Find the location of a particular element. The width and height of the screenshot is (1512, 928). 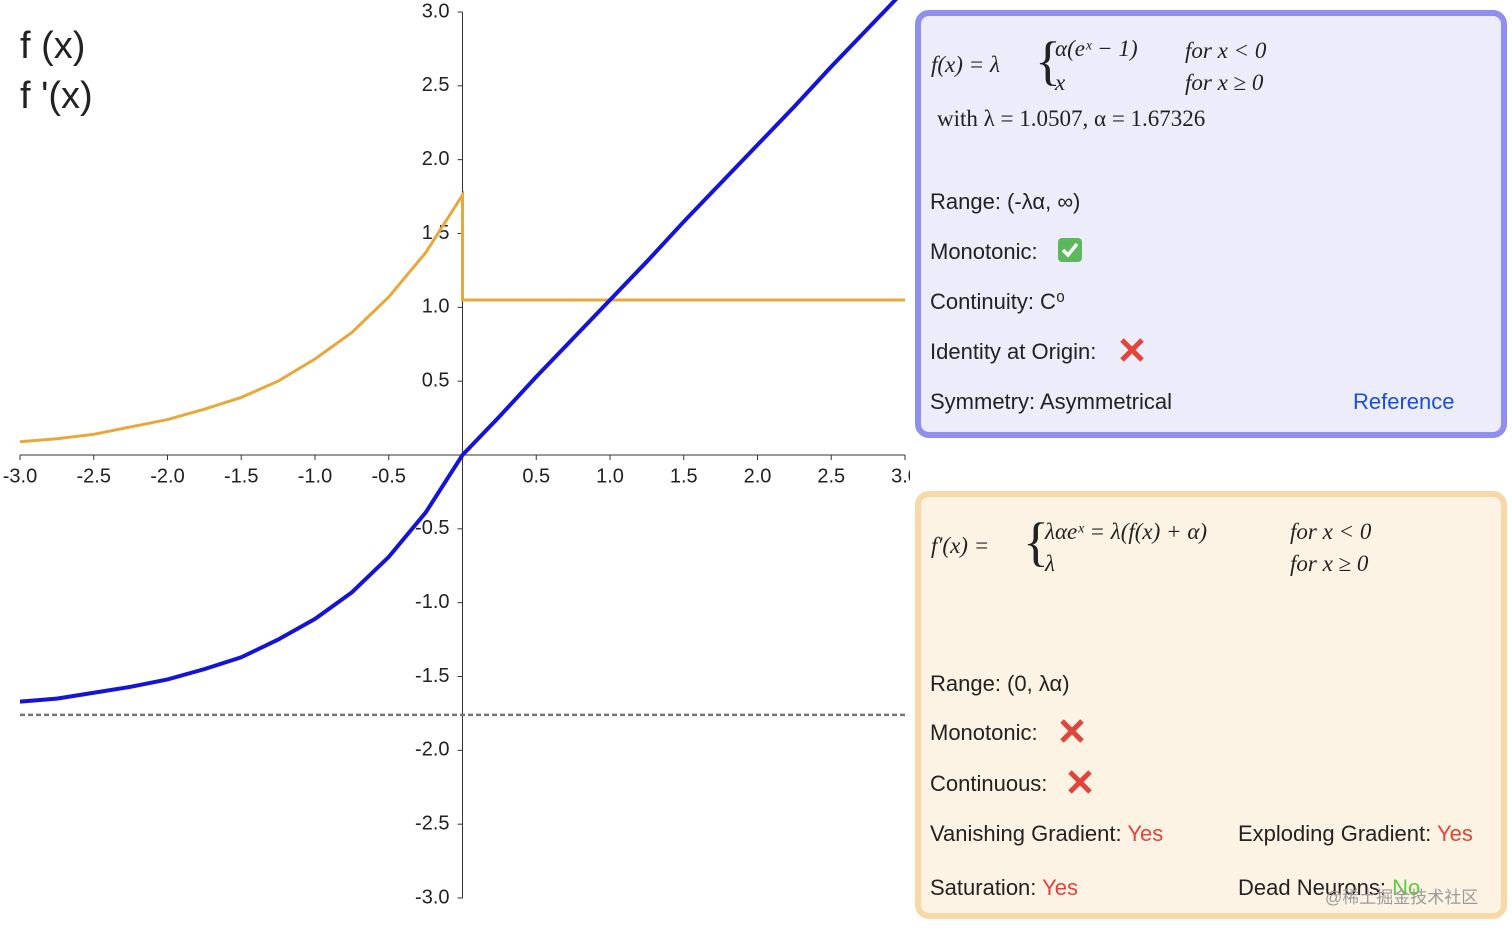

y-tick-label: 2.5 is located at coordinates (436, 85).